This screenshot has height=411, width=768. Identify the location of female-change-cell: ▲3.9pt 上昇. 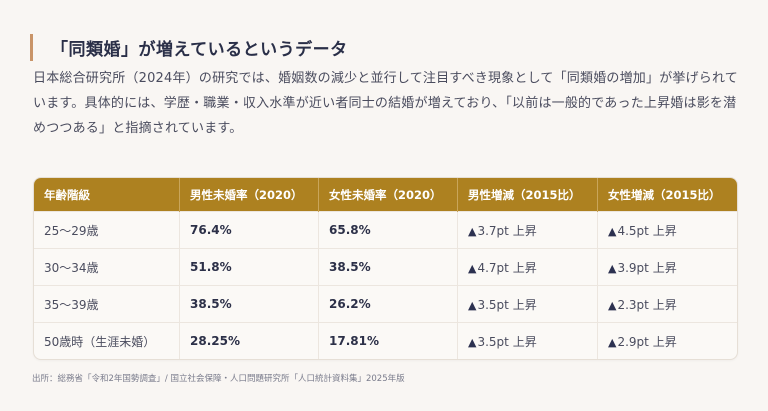
(667, 267).